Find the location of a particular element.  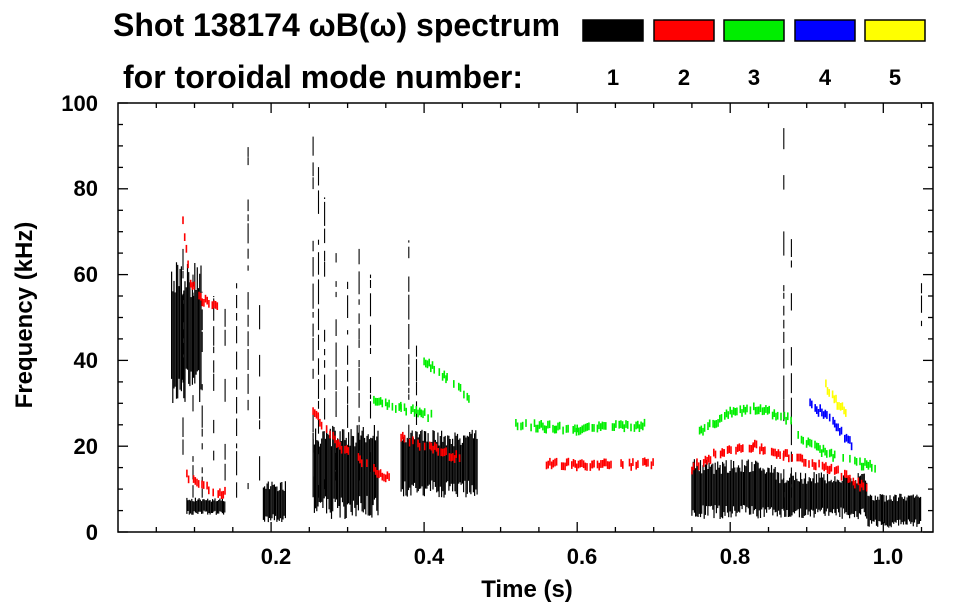

mode-4-series is located at coordinates (831, 424).